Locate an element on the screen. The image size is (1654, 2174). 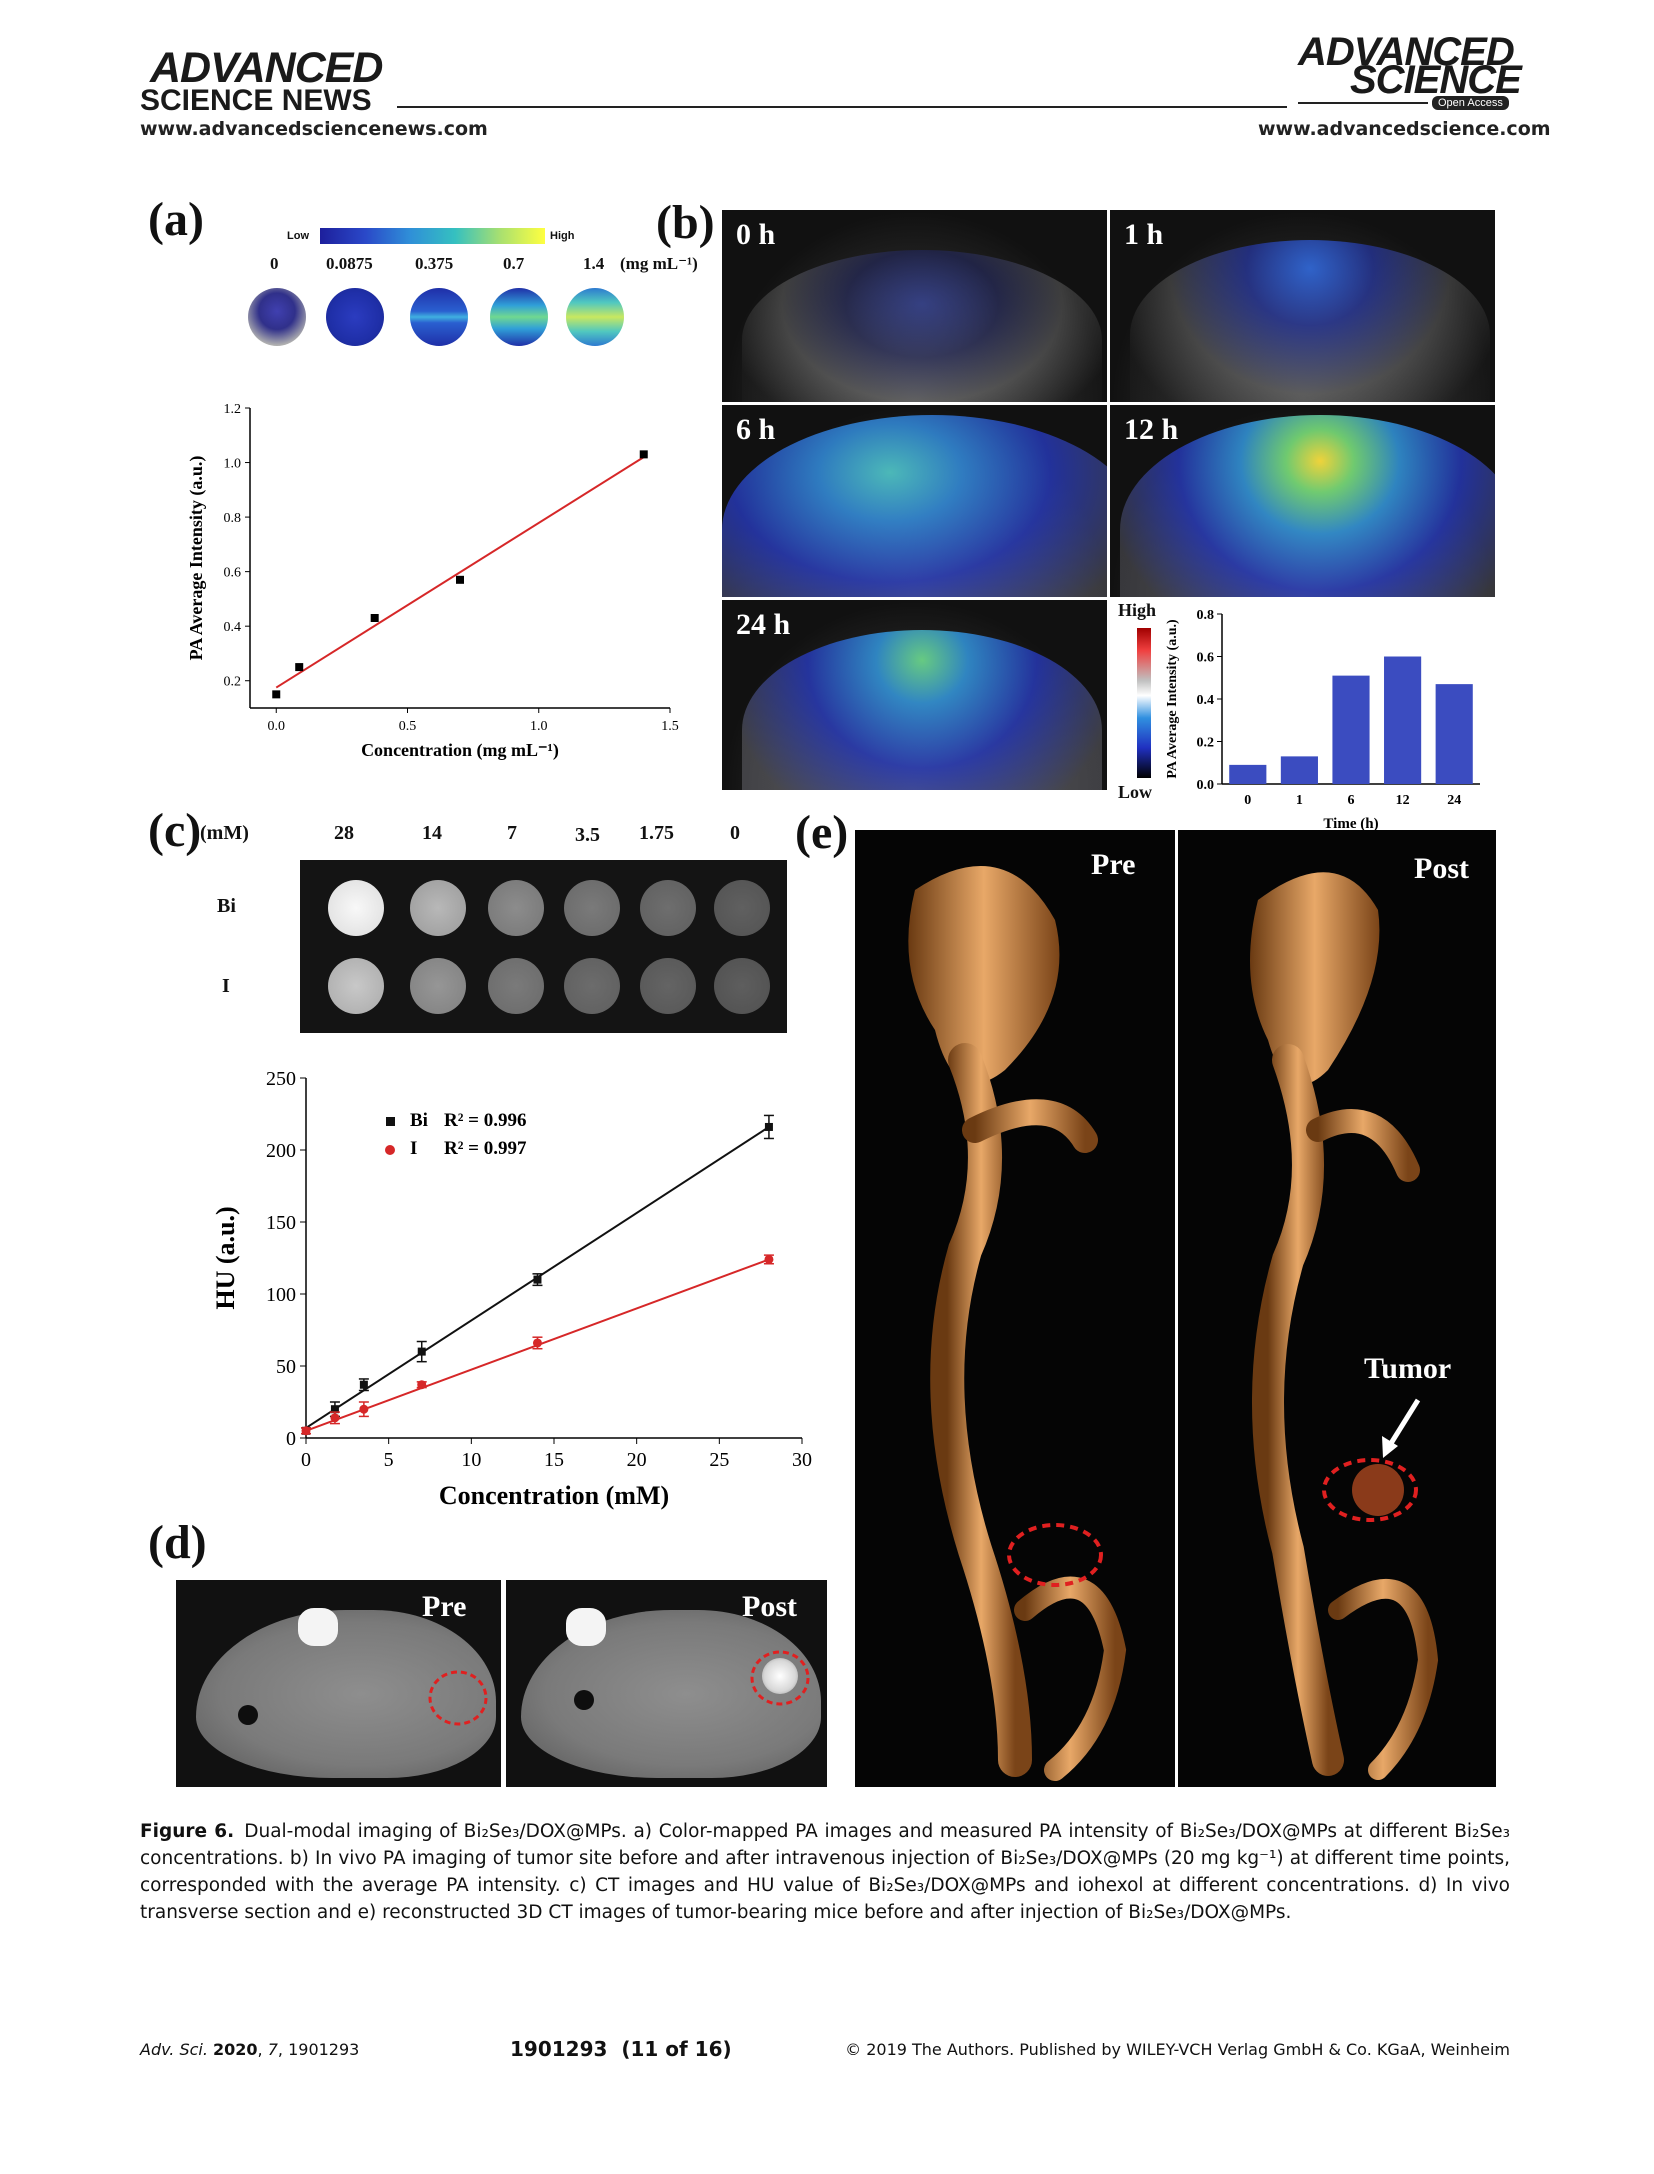
panel-b-letter: (b) is located at coordinates (685, 222).